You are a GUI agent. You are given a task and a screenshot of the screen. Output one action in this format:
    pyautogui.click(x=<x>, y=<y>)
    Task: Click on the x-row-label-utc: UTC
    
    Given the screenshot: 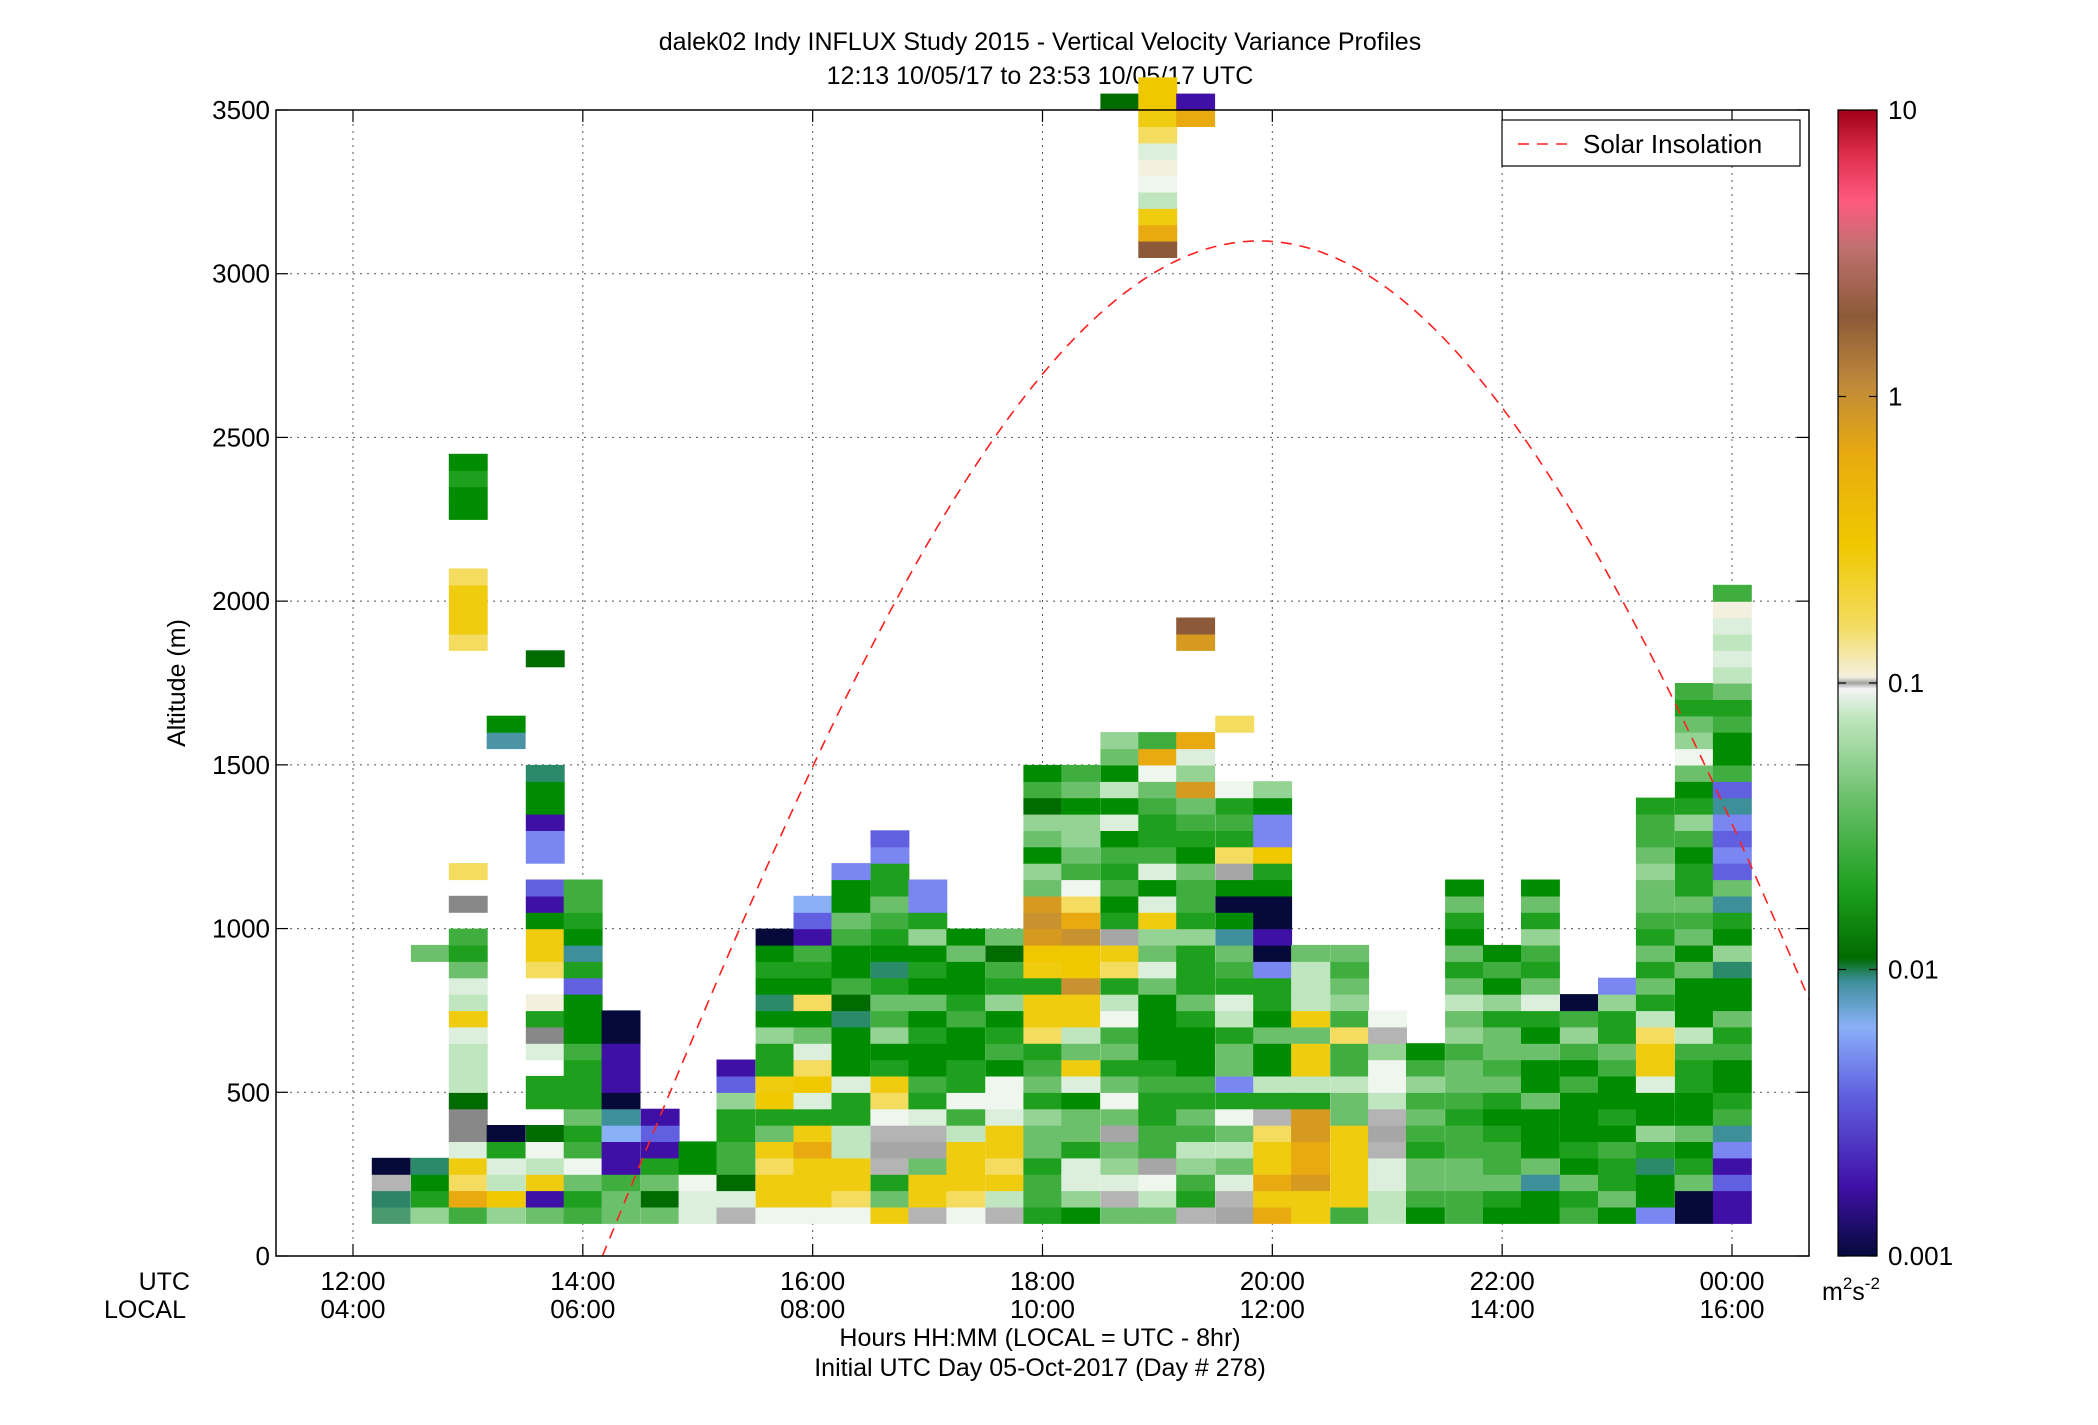 What is the action you would take?
    pyautogui.click(x=164, y=1282)
    